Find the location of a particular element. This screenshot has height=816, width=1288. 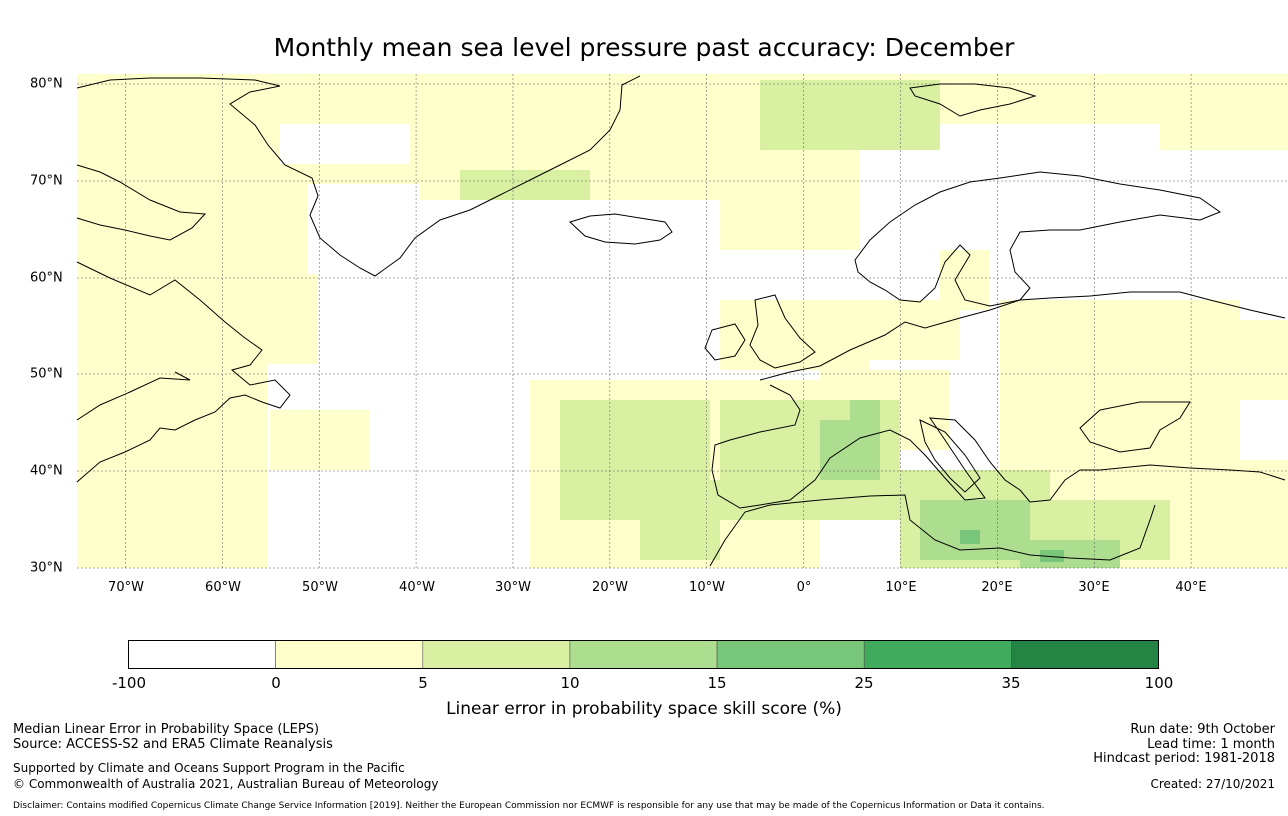

africa-coast is located at coordinates (932, 530).